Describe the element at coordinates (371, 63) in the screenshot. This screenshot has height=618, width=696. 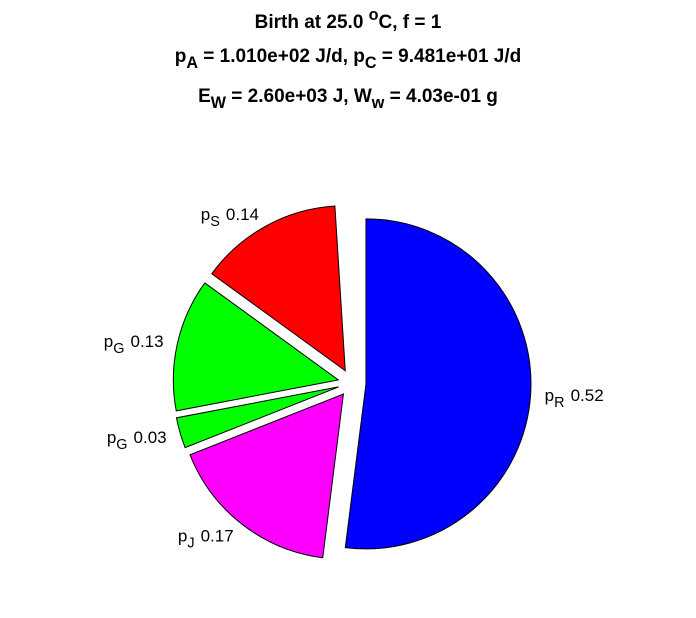
I see `text-part: C` at that location.